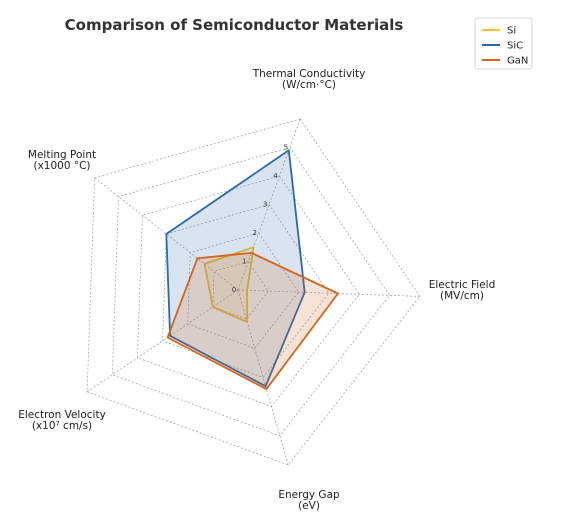 This screenshot has height=522, width=568. What do you see at coordinates (275, 176) in the screenshot?
I see `radial-tick-label: 4` at bounding box center [275, 176].